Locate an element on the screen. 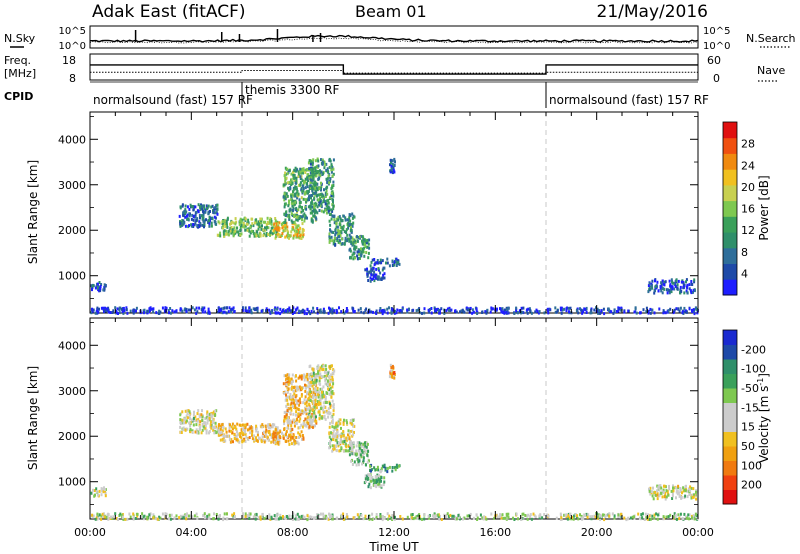  x-axis-title: Time UT is located at coordinates (393, 547).